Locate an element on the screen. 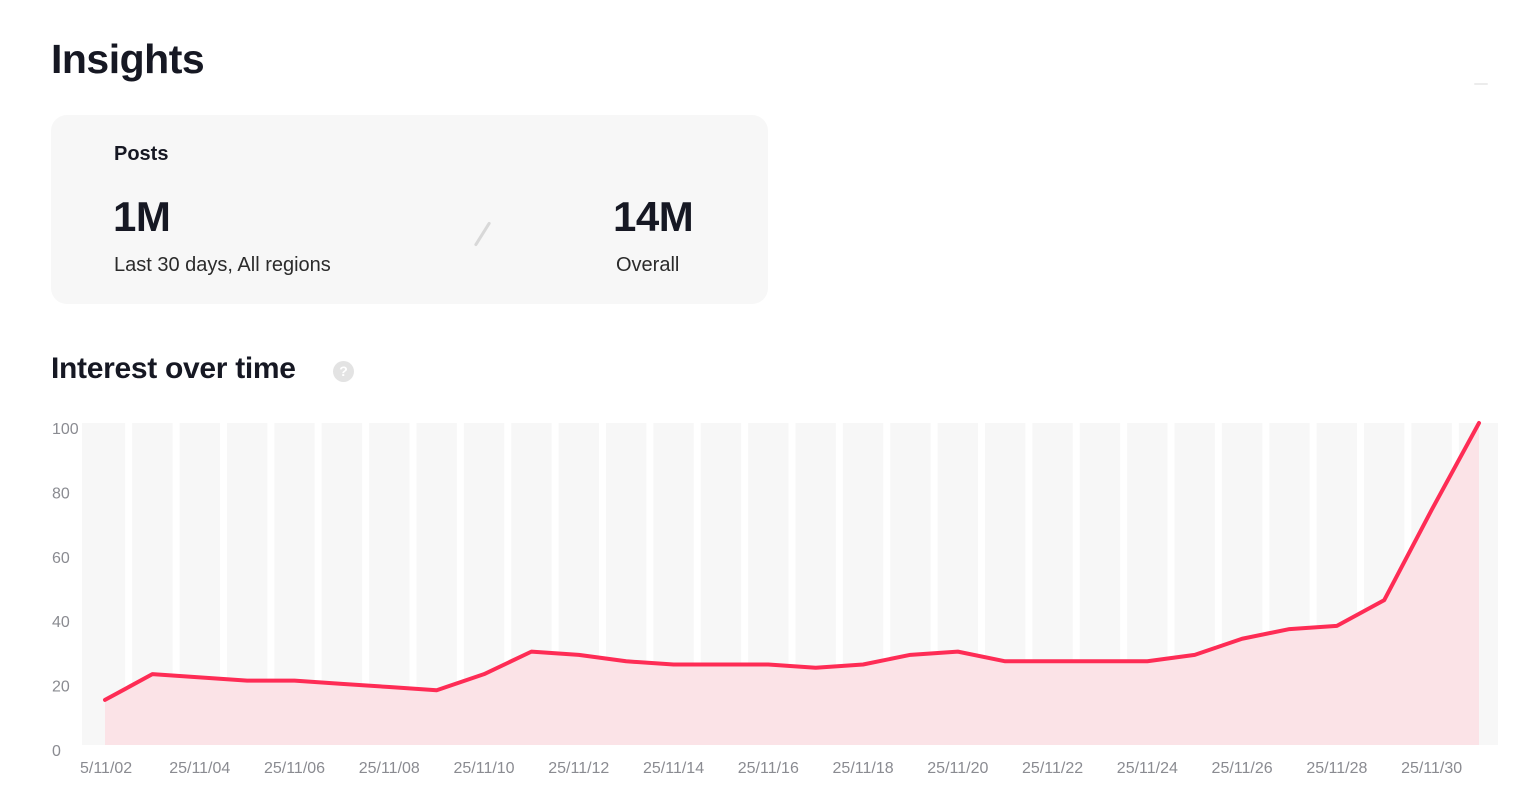 The image size is (1536, 799). posts-recent-value: 1M is located at coordinates (142, 216).